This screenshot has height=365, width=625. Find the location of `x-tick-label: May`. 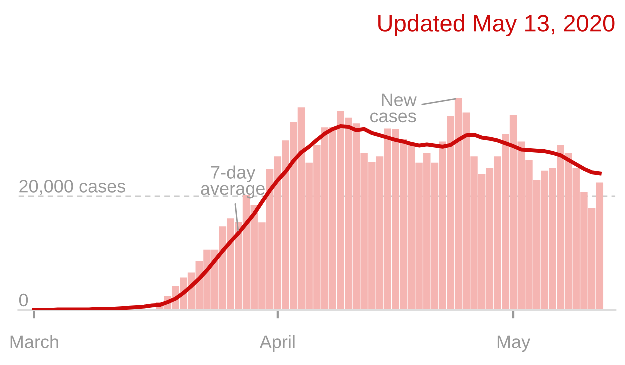

x-tick-label: May is located at coordinates (514, 344).